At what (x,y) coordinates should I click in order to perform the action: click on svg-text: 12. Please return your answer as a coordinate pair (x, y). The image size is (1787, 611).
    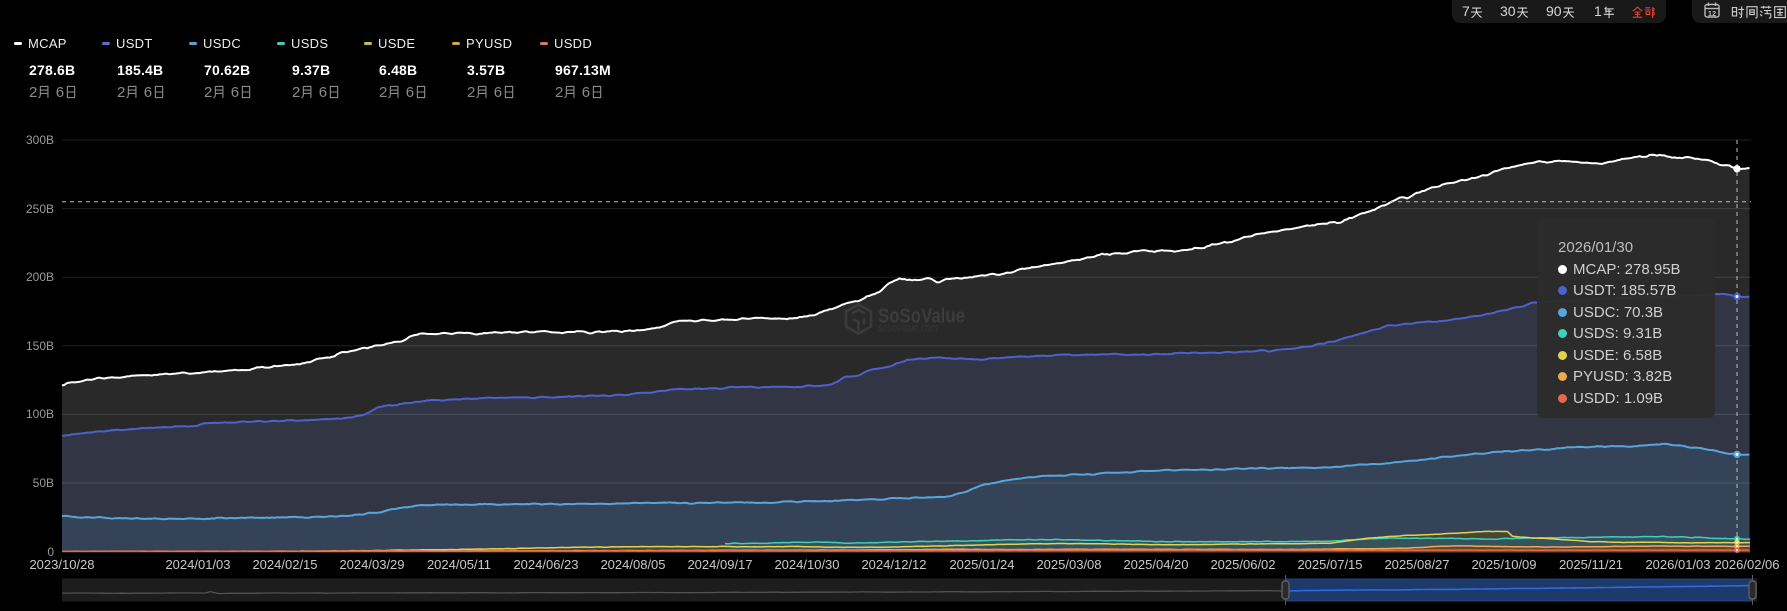
    Looking at the image, I should click on (1712, 13).